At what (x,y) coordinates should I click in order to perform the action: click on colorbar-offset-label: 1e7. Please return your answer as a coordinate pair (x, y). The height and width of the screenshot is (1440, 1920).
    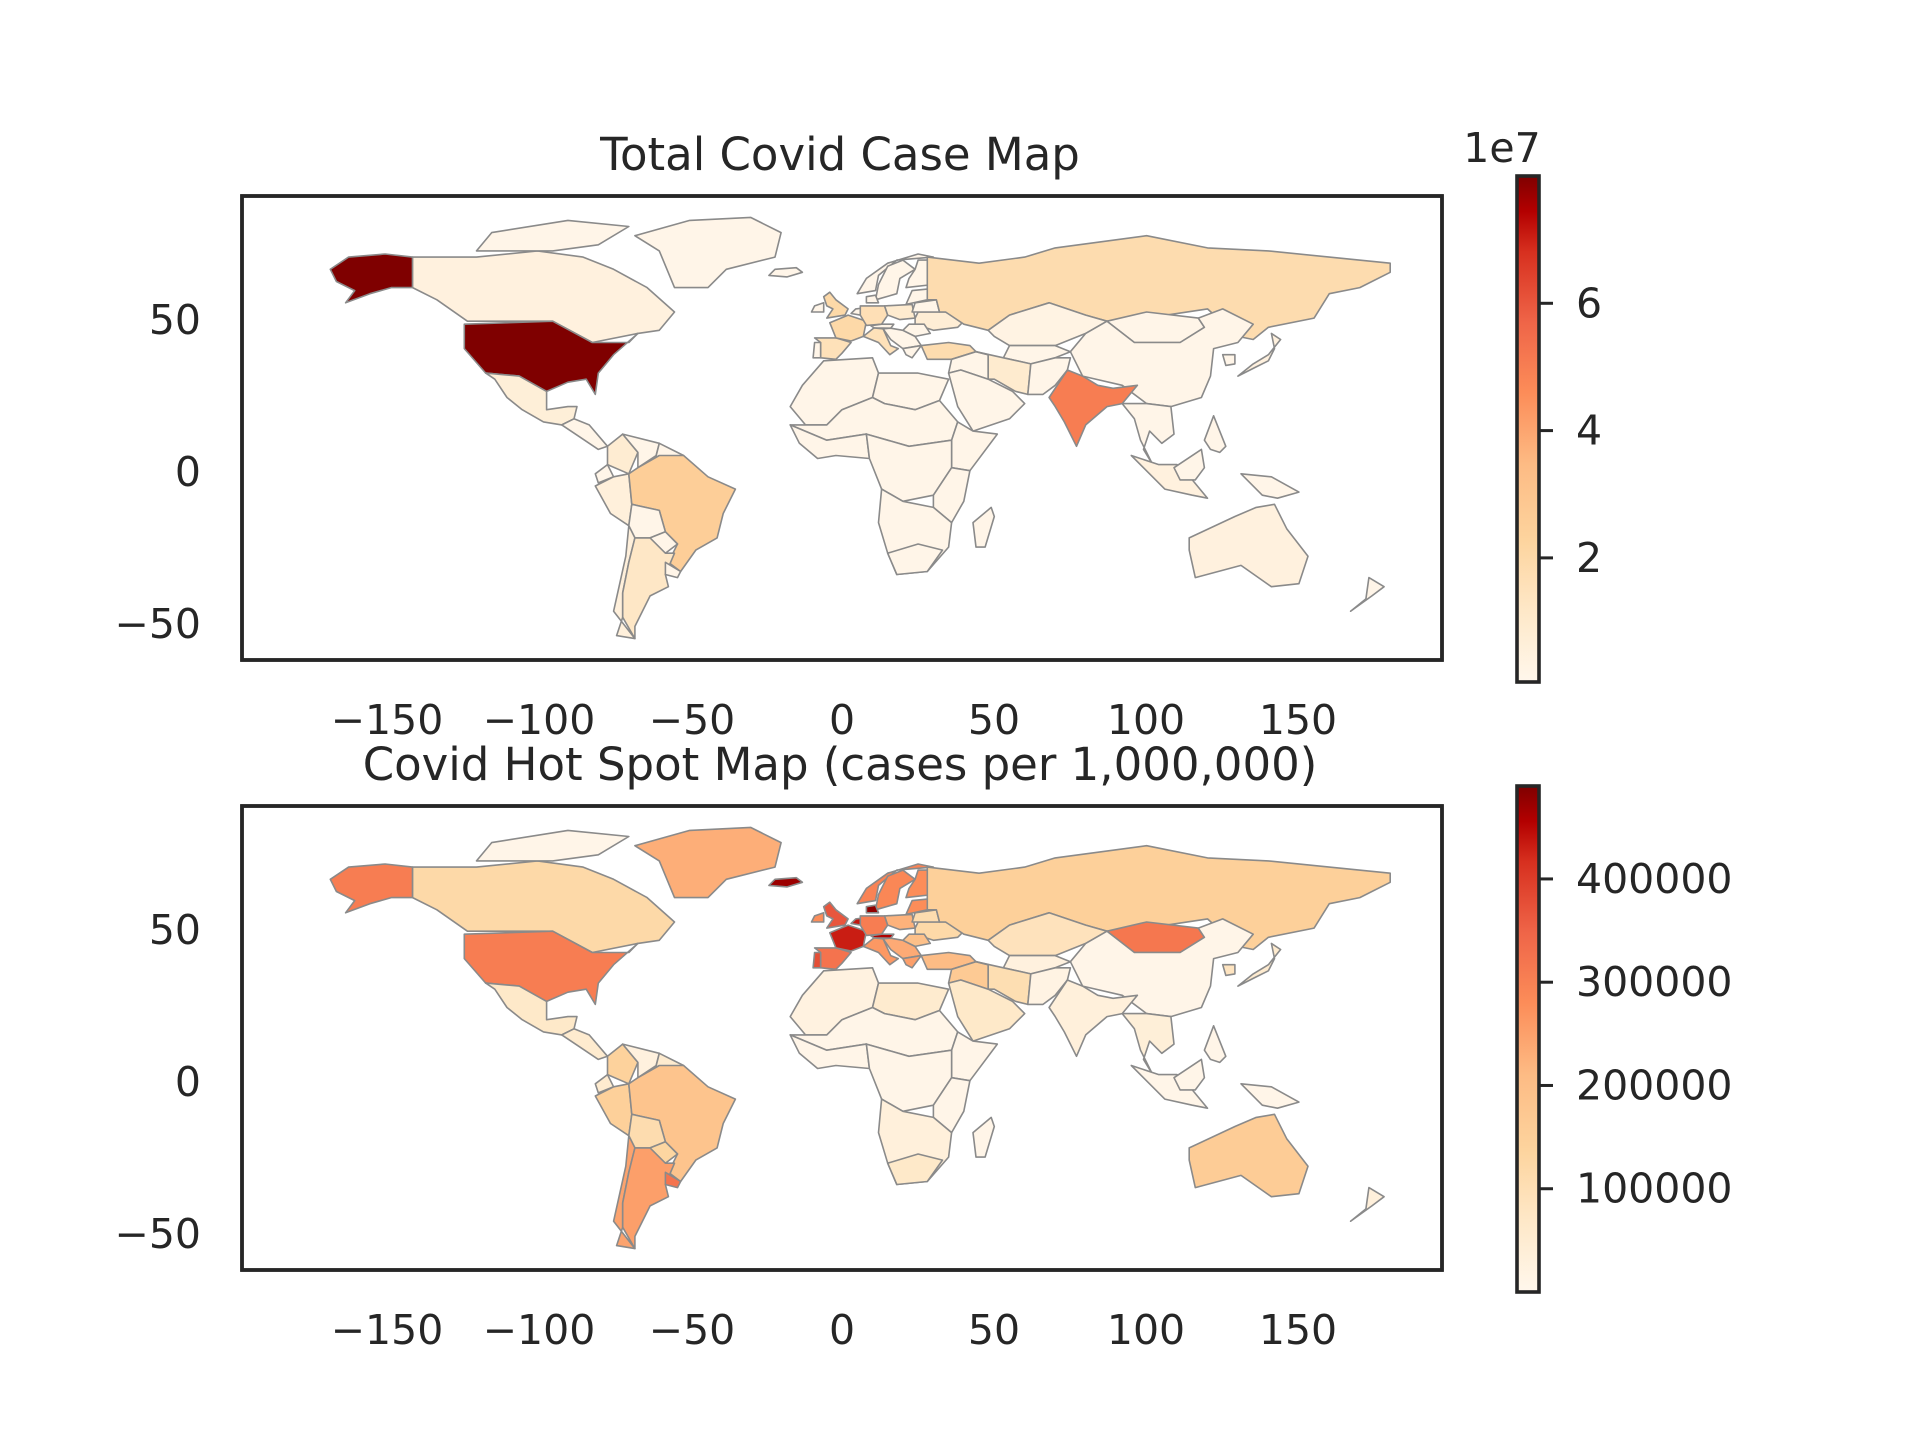
    Looking at the image, I should click on (1501, 148).